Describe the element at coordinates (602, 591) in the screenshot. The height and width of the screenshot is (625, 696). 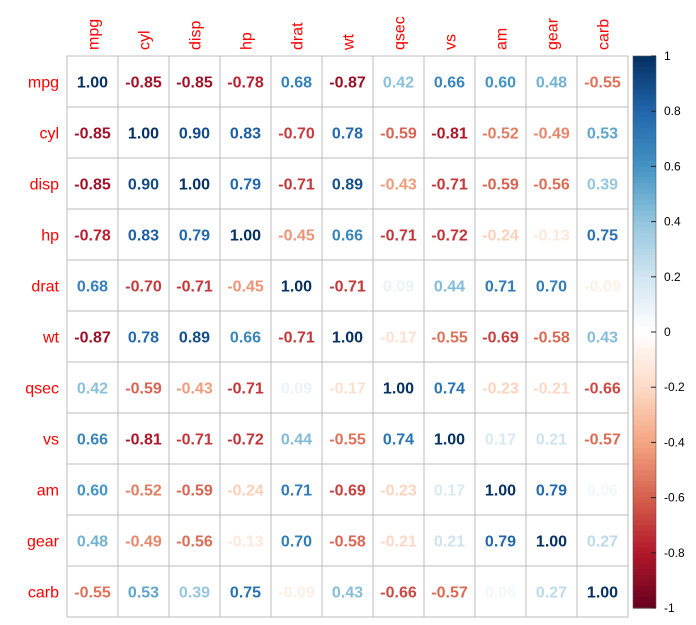
I see `matrix-cell` at that location.